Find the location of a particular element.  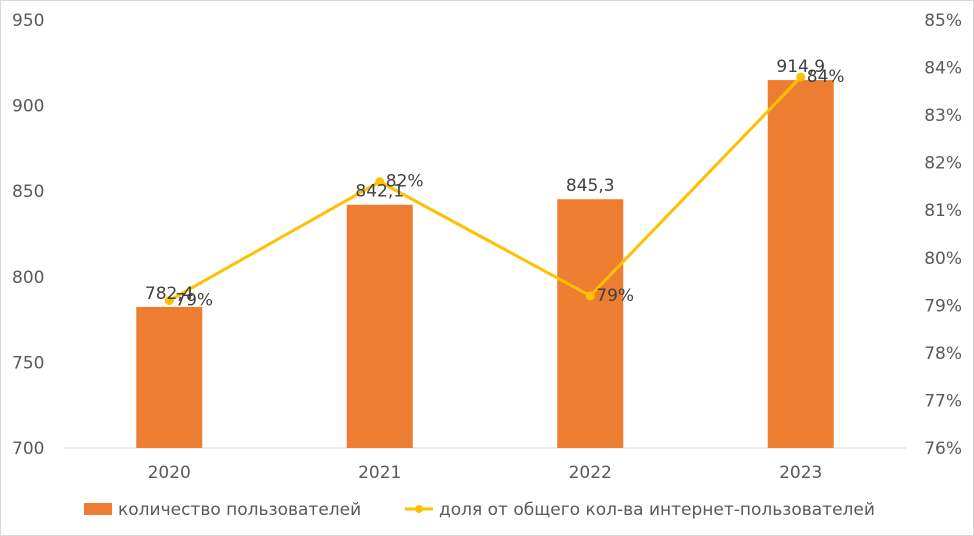

left-axis-tick-label: 950 is located at coordinates (28, 21).